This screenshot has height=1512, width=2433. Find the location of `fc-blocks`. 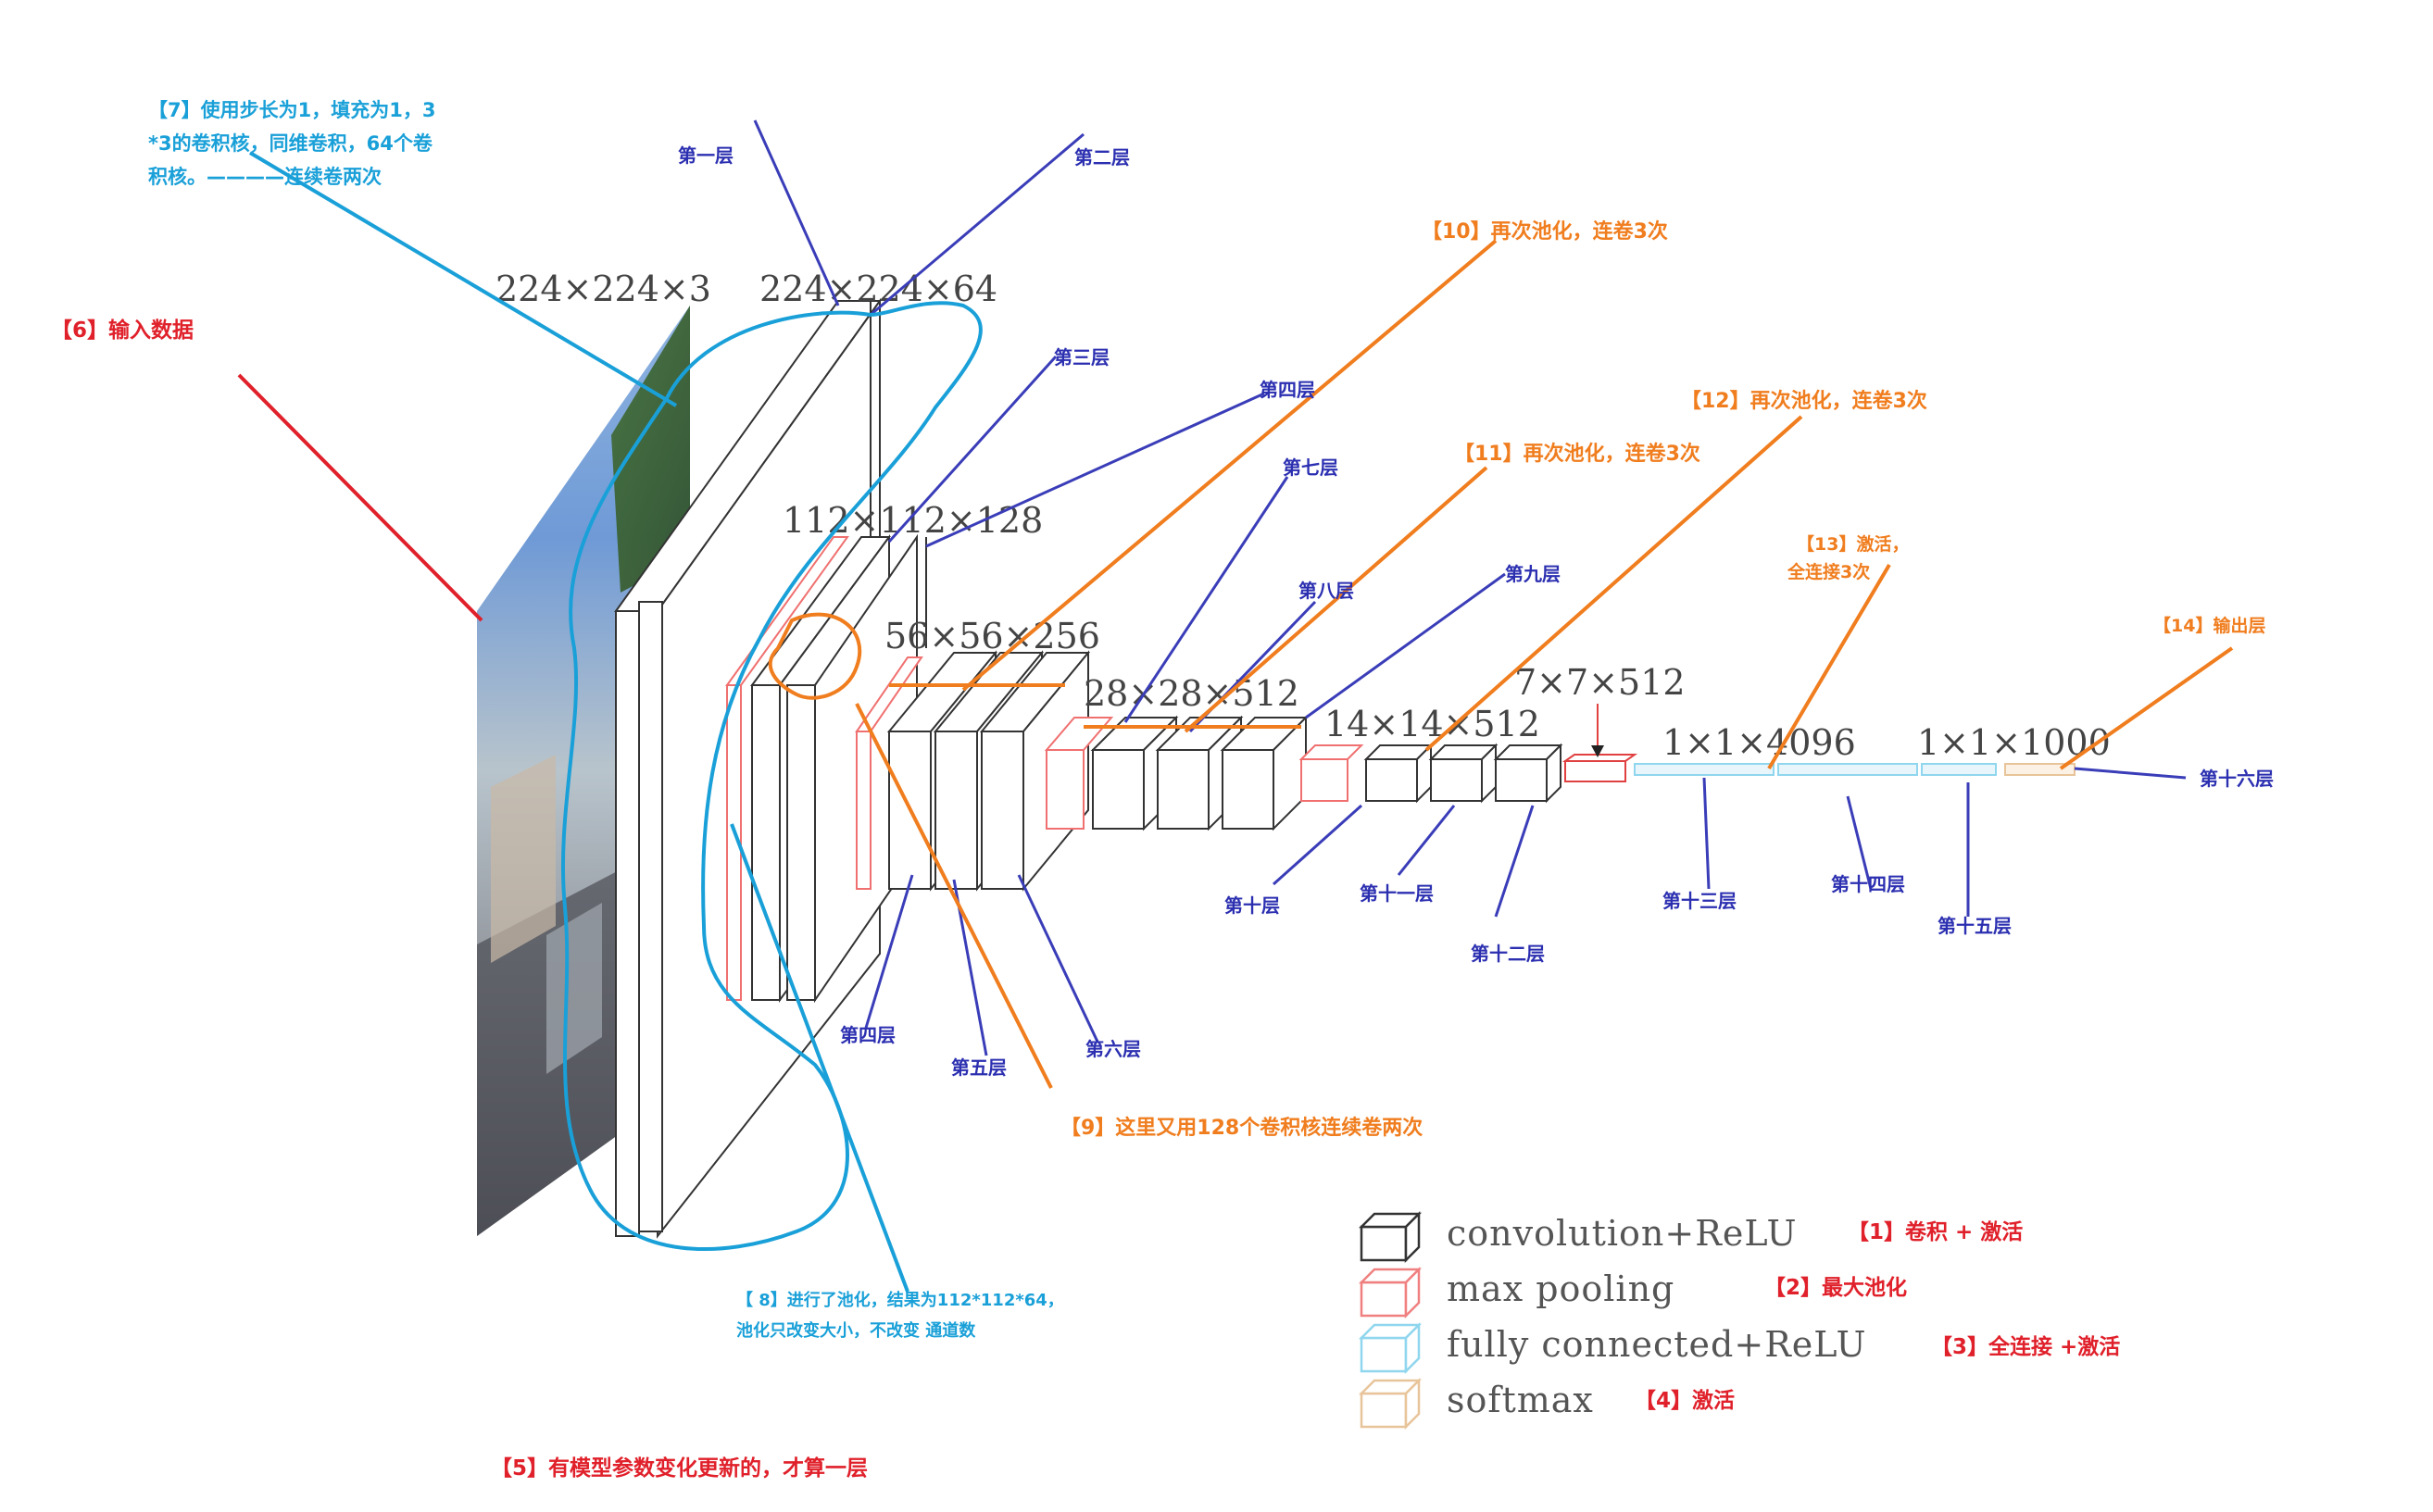

fc-blocks is located at coordinates (1816, 770).